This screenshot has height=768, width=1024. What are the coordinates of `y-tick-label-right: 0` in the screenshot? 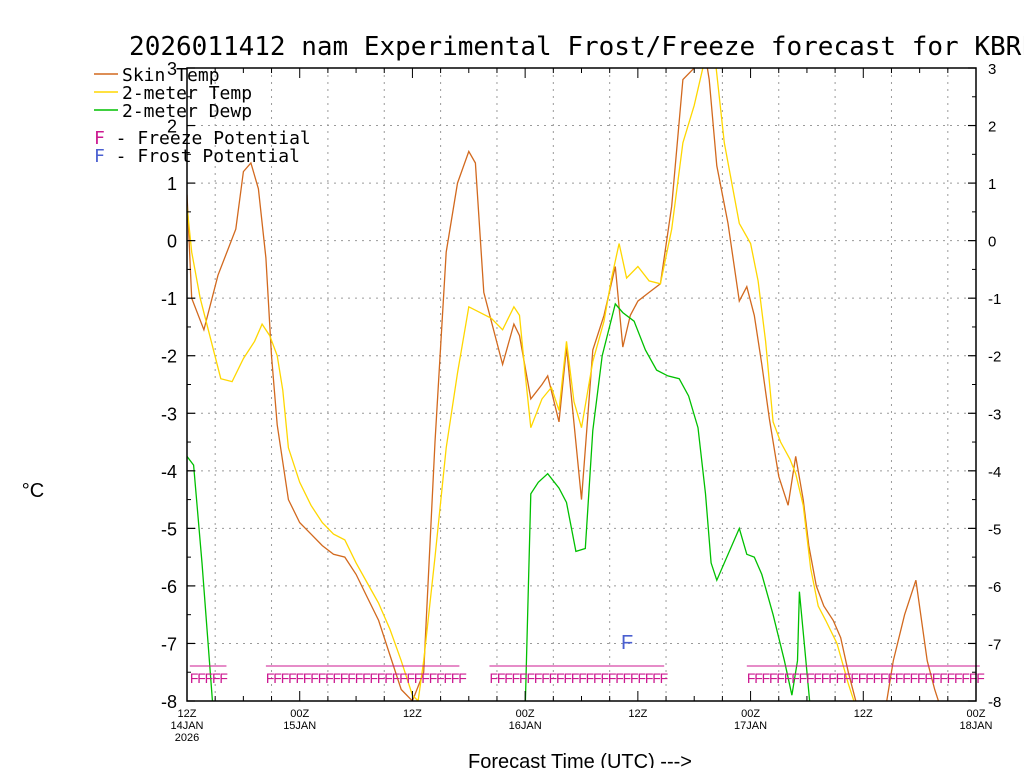 It's located at (992, 242).